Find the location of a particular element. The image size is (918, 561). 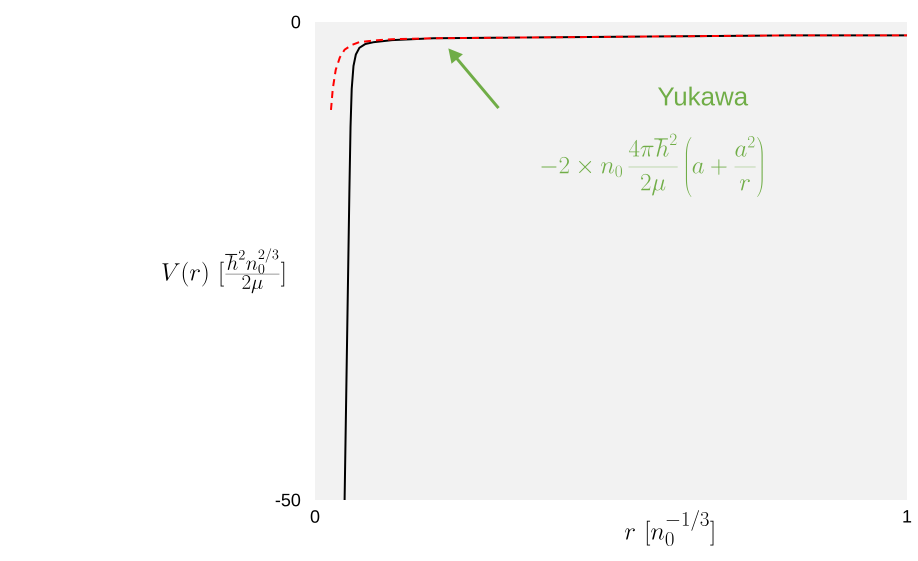

annotation: Yukawa is located at coordinates (703, 96).